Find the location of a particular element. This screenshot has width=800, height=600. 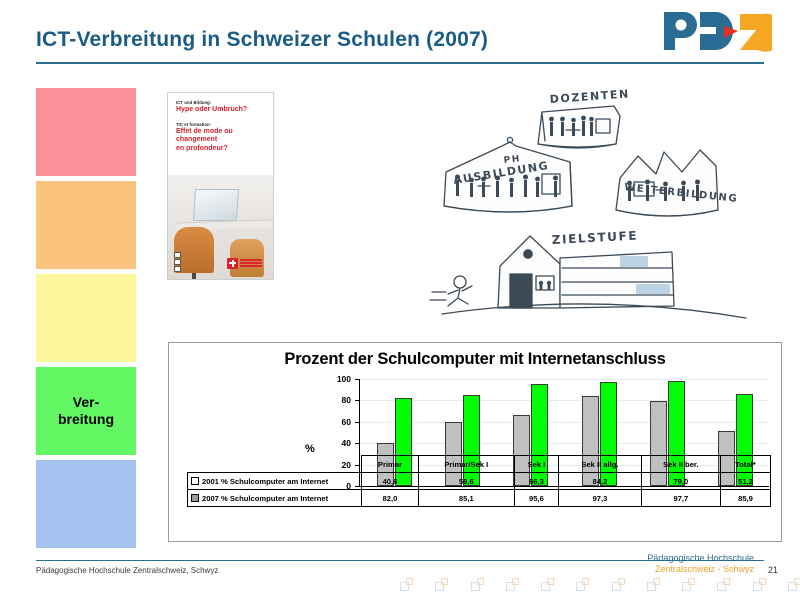

table-value-cell: 97,7 is located at coordinates (680, 498).